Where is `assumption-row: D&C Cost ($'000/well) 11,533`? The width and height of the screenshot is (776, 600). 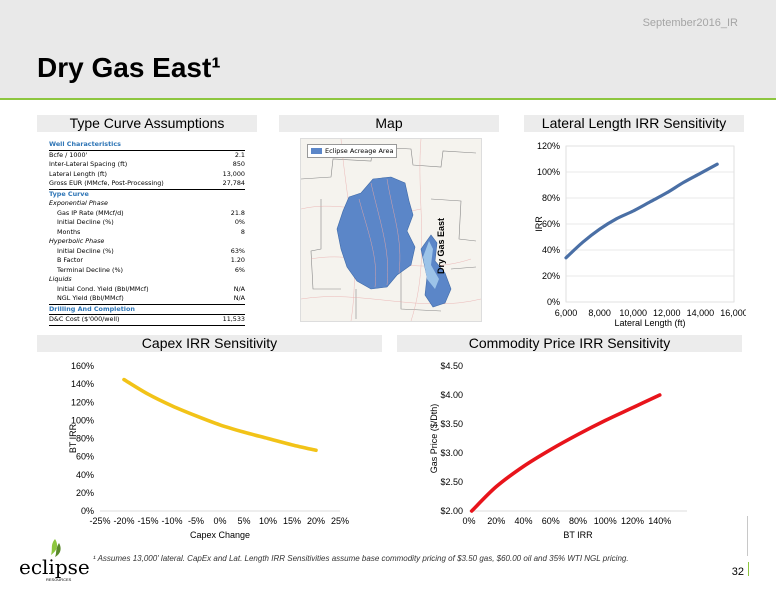
assumption-row: D&C Cost ($'000/well) 11,533 is located at coordinates (147, 320).